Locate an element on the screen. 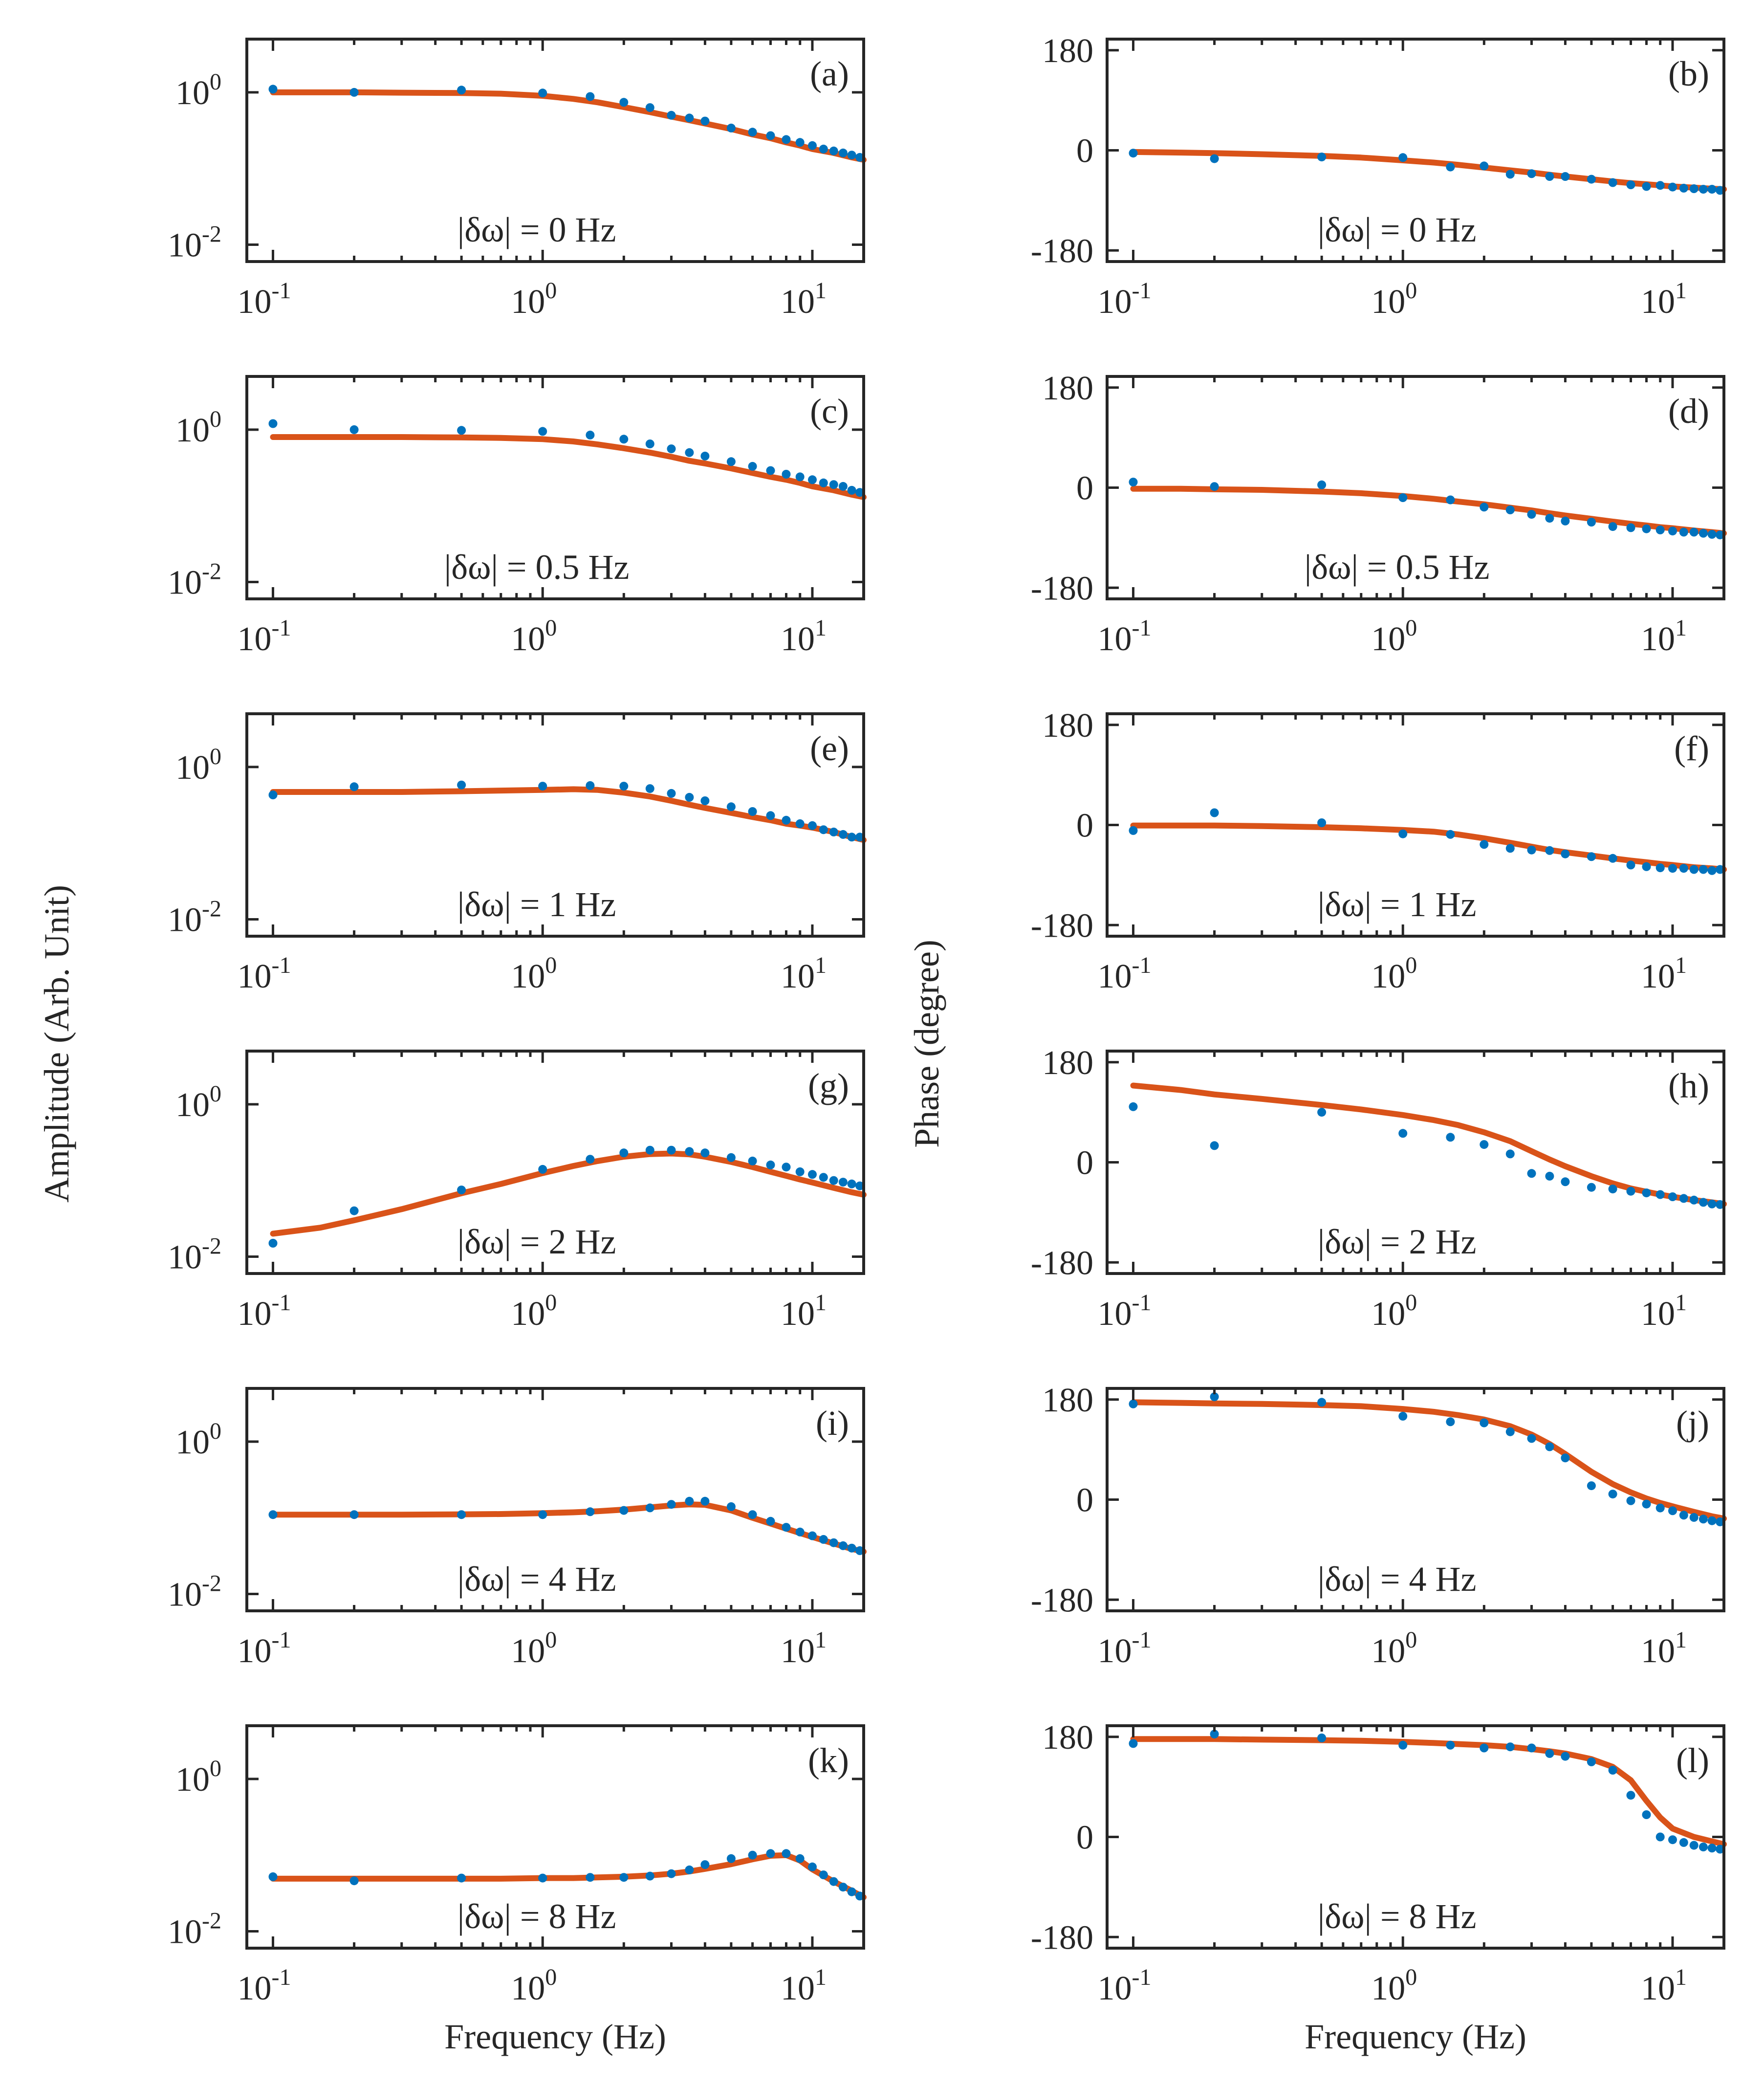 The image size is (1764, 2087). panel-label-d: (d) is located at coordinates (1688, 411).